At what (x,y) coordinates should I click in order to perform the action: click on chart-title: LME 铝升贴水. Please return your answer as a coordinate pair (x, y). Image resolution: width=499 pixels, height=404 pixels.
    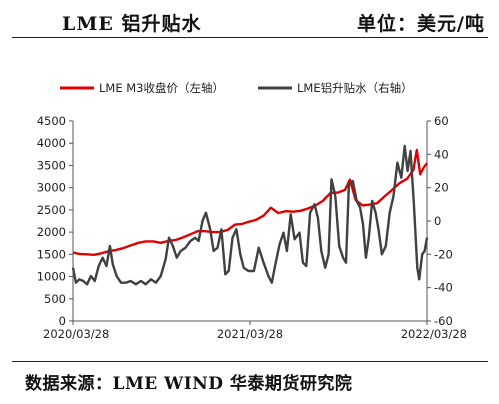
    Looking at the image, I should click on (132, 24).